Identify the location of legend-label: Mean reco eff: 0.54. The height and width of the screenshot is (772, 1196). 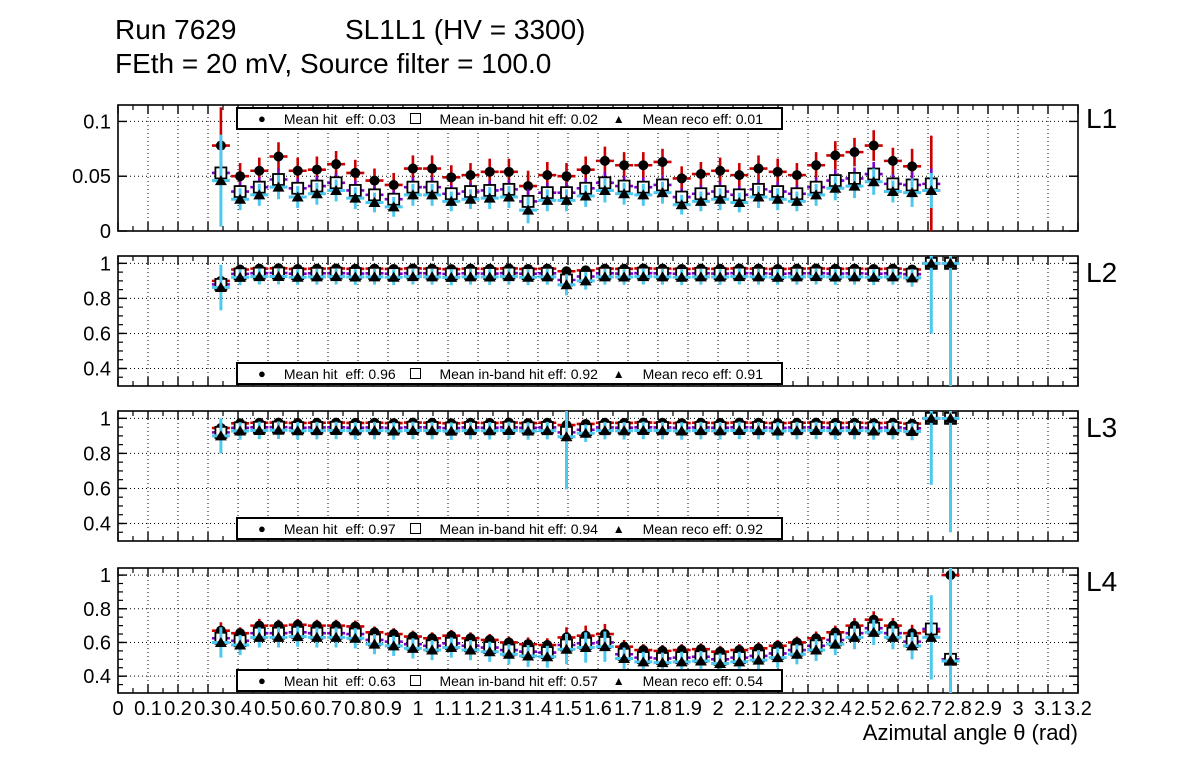
(702, 680).